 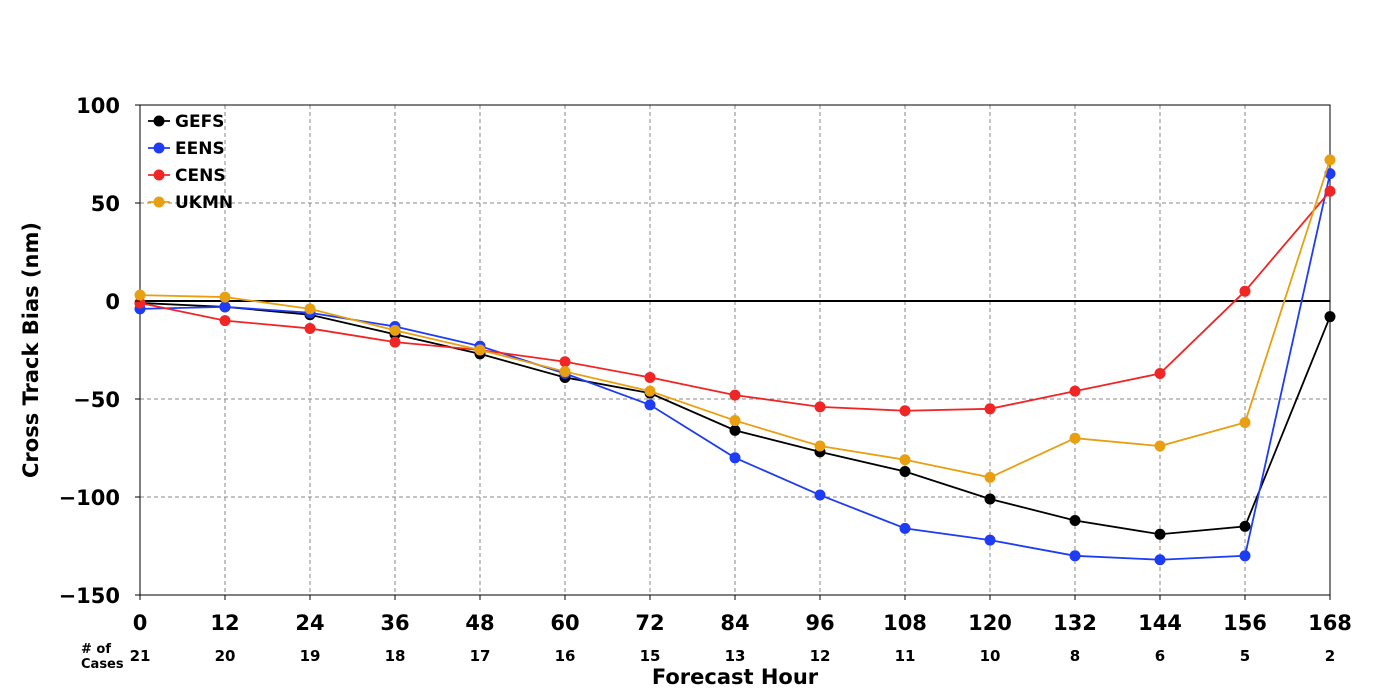 I want to click on case-count-label: 16, so click(x=565, y=656).